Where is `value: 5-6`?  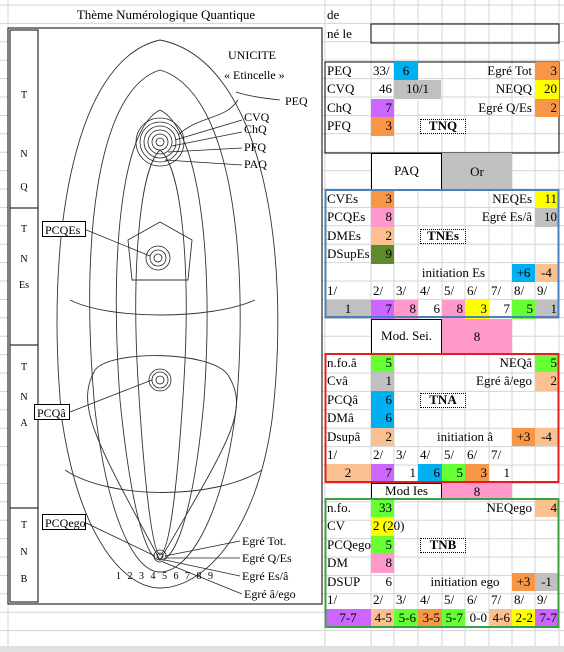
value: 5-6 is located at coordinates (406, 618).